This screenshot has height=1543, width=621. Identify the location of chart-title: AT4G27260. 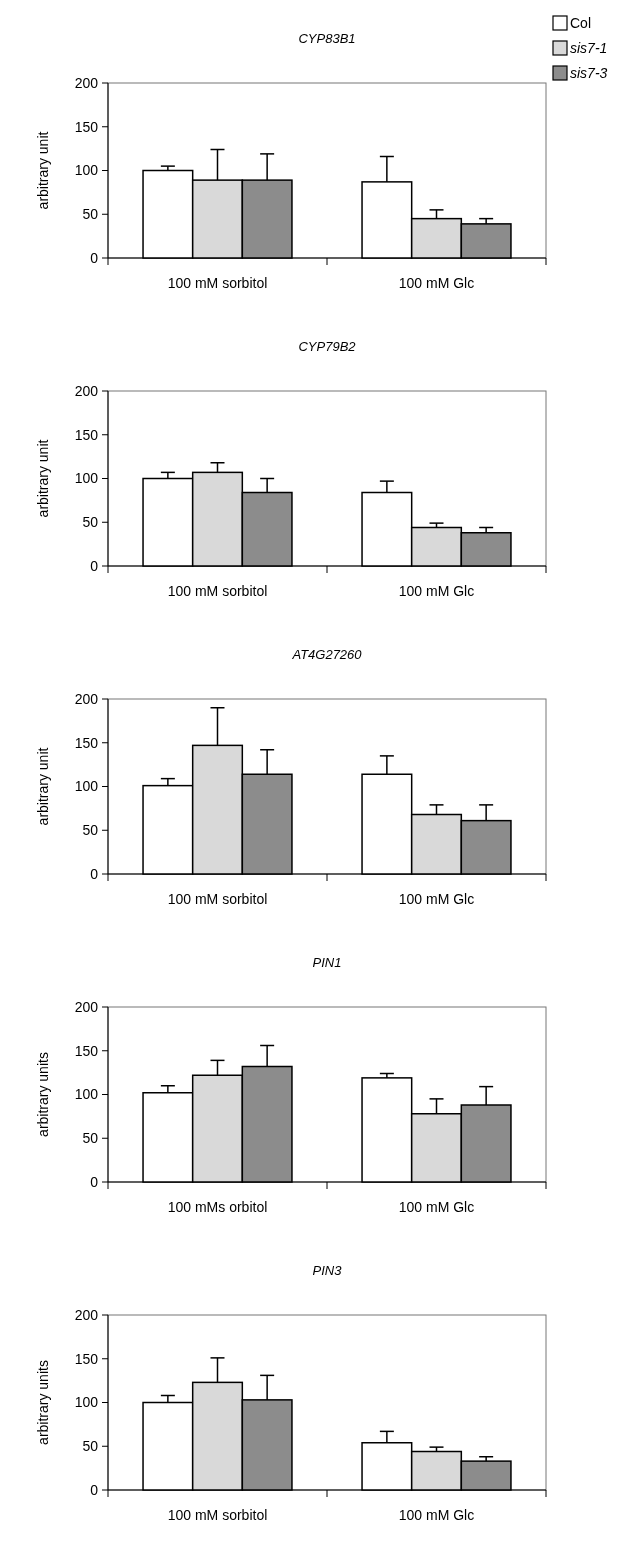
(327, 654).